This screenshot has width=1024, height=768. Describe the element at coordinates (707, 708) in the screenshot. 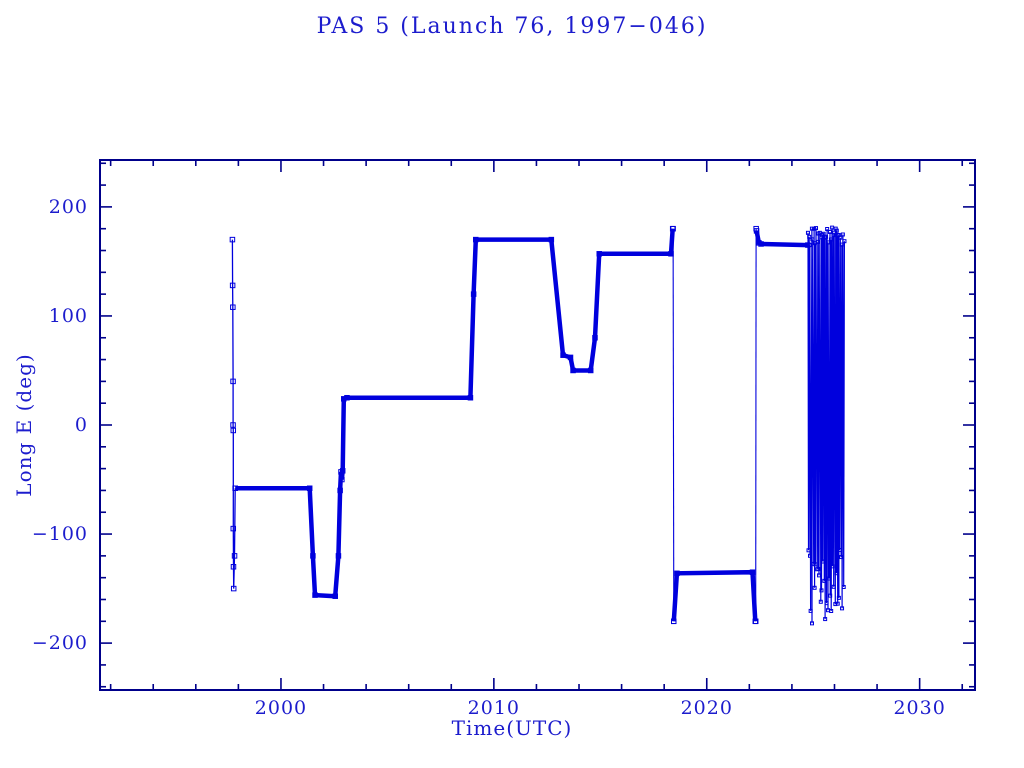

I see `x-tick-label: 2020` at that location.